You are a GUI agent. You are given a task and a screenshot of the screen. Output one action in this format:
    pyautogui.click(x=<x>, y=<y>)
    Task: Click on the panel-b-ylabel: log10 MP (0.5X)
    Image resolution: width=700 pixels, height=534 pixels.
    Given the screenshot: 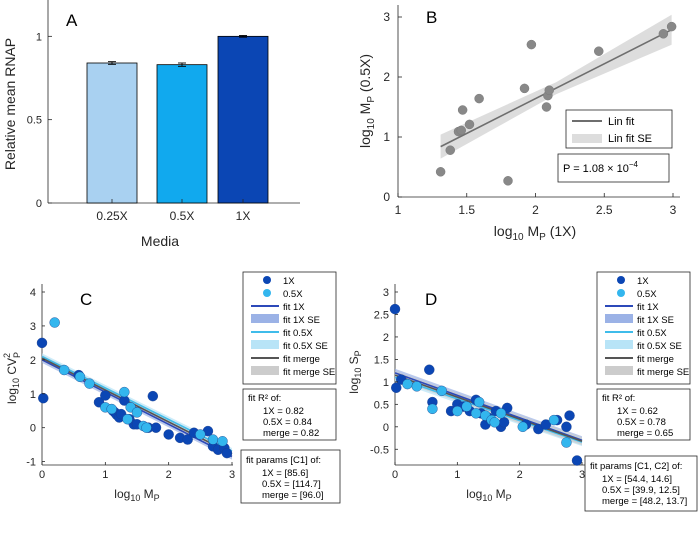 What is the action you would take?
    pyautogui.click(x=367, y=101)
    